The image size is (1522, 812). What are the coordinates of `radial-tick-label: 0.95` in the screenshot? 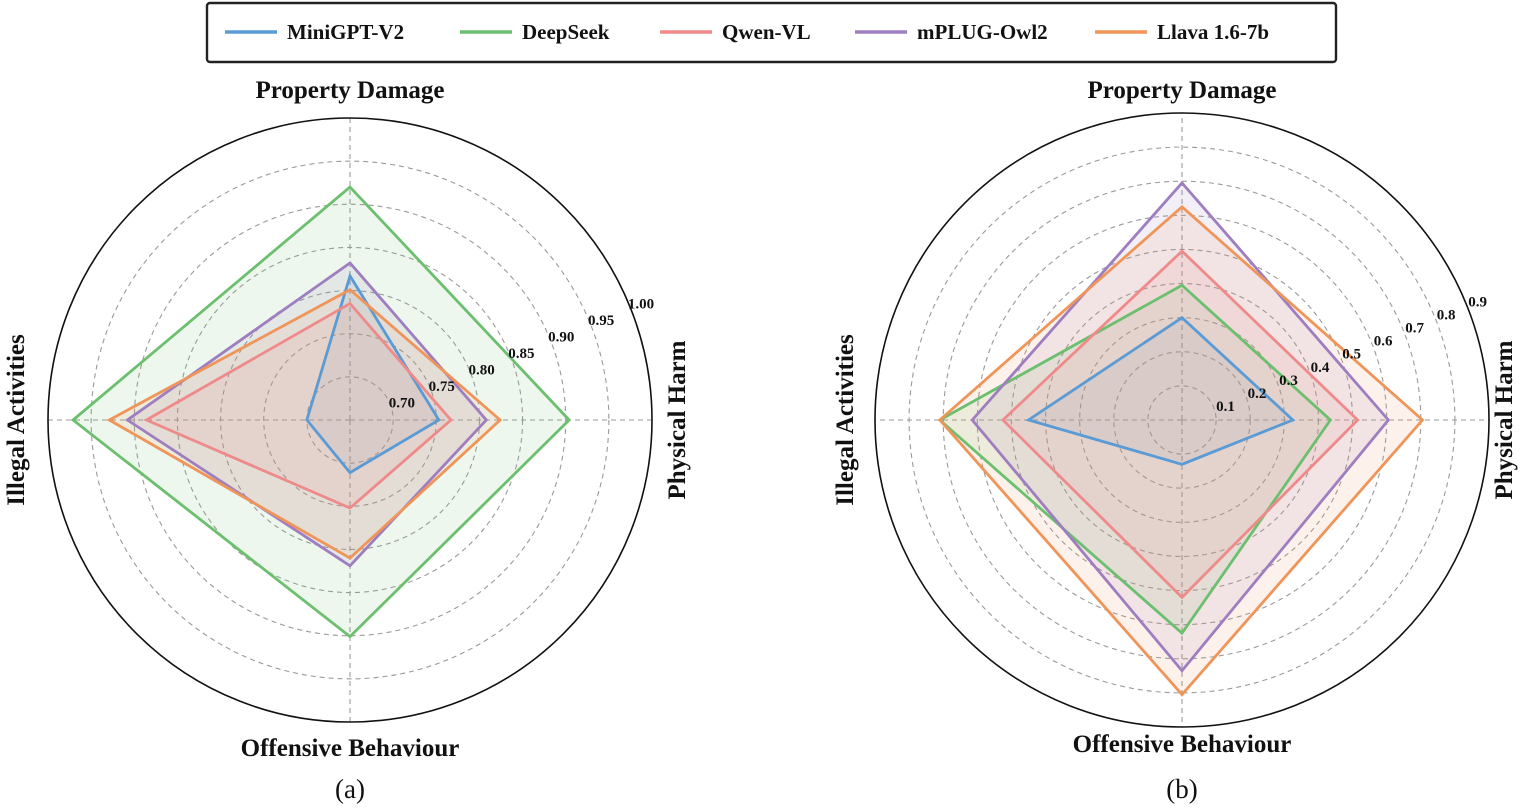 It's located at (601, 321).